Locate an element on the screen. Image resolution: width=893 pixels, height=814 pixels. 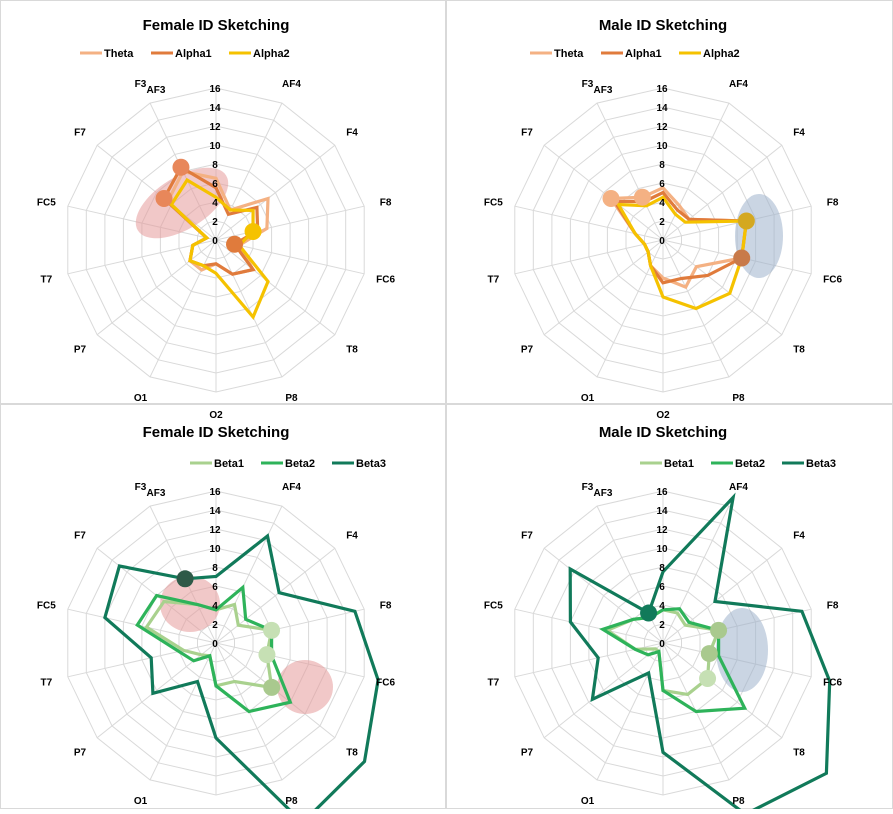
legend-label: Beta2 is located at coordinates (300, 464).